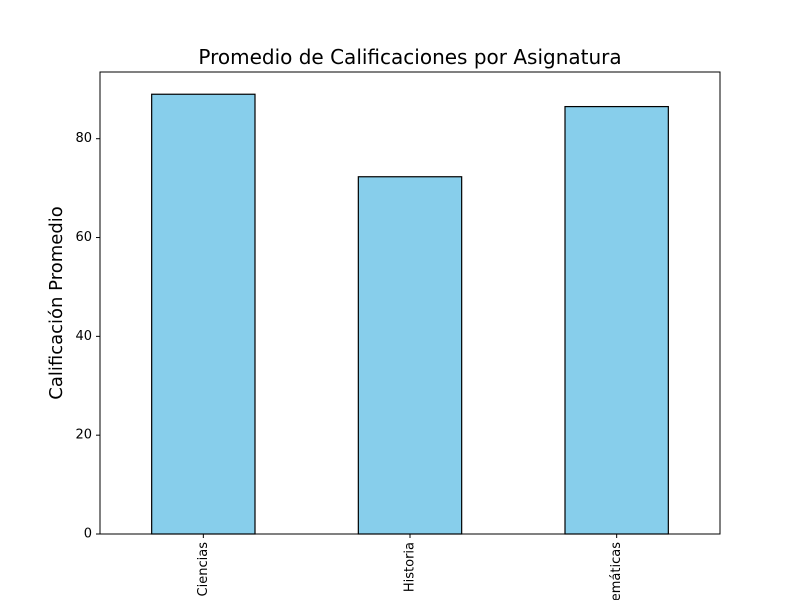 The image size is (800, 605). I want to click on y-tick-label: 20, so click(83, 435).